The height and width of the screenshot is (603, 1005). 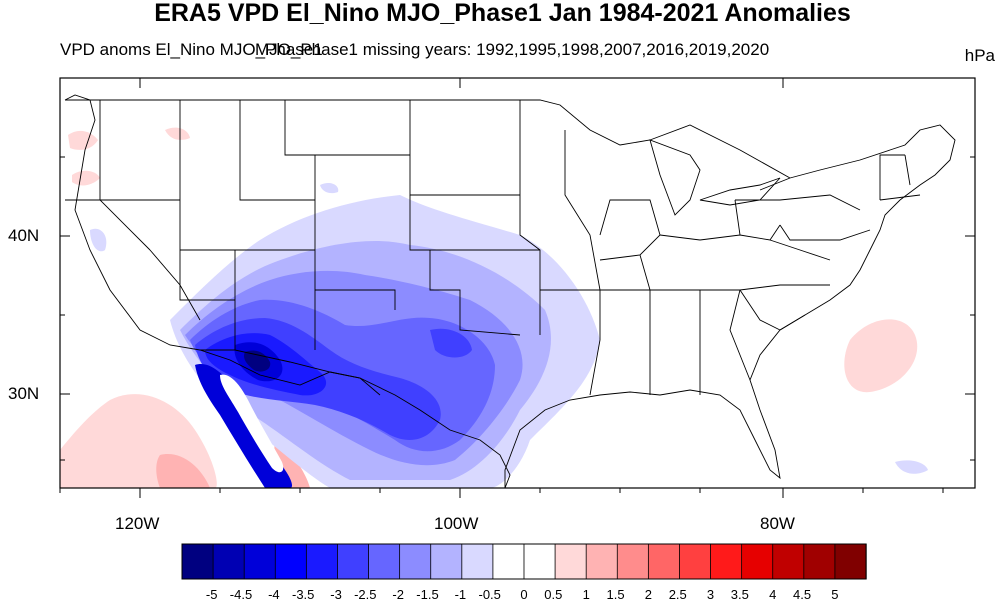 I want to click on colorbar-tick-label: -3.5, so click(x=303, y=594).